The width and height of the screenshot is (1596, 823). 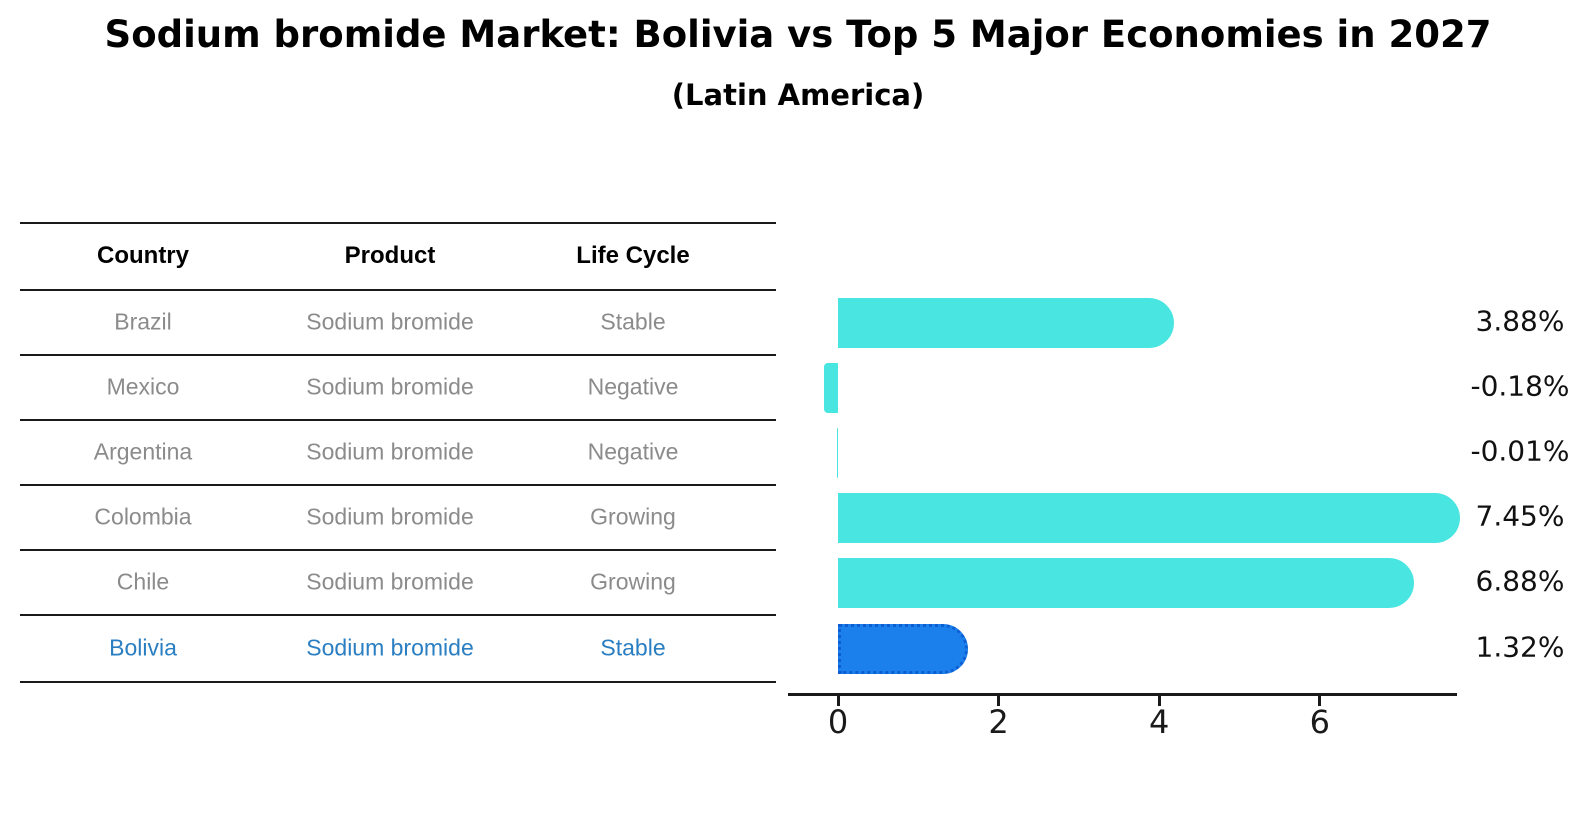 I want to click on table-row-argentina-product: Sodium bromide, so click(x=390, y=451).